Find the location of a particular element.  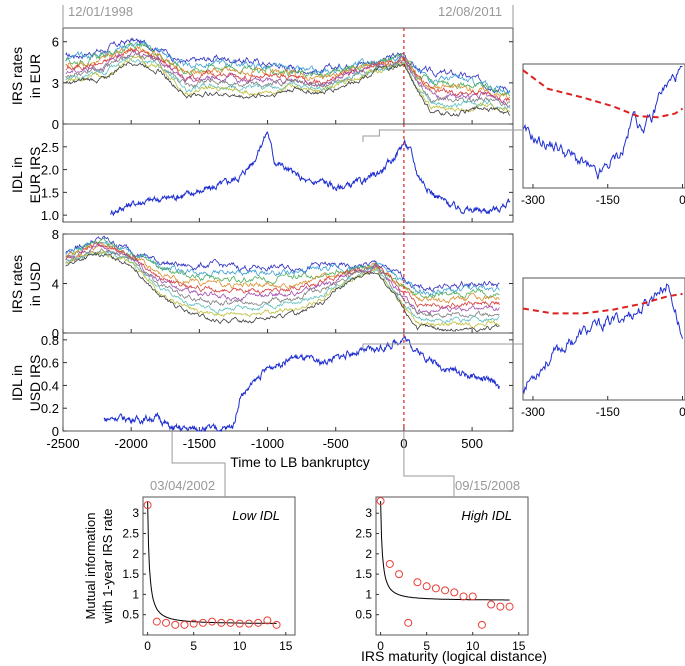

usd-zoom-trend is located at coordinates (602, 303).